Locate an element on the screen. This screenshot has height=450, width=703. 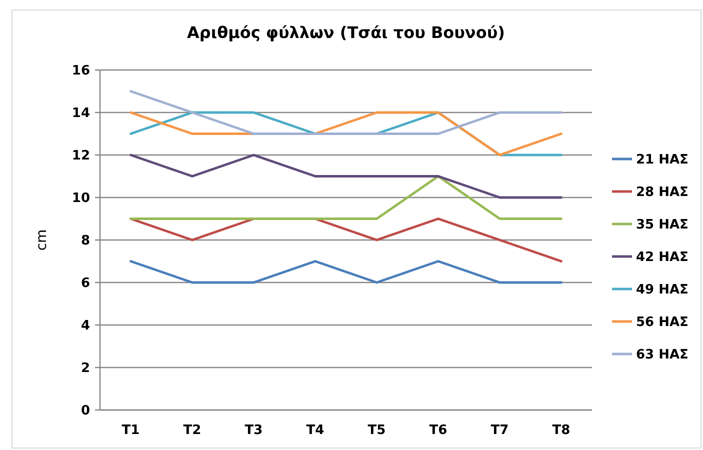
x-tick-label: T5 is located at coordinates (377, 430).